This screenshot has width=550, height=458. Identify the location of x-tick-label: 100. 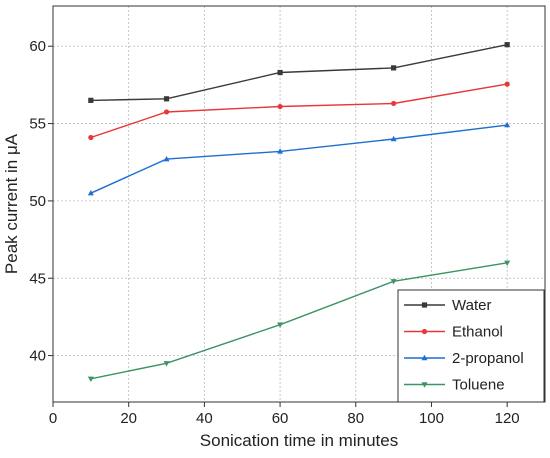
(431, 418).